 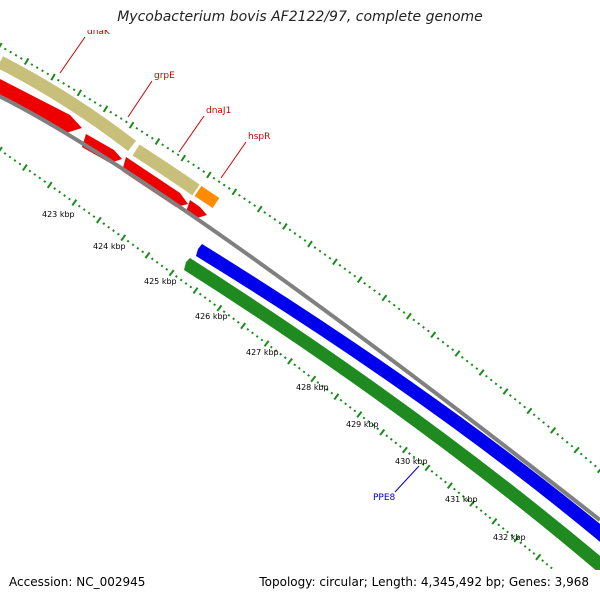 I want to click on gene-label-dnaJ1: dnaJ1, so click(x=218, y=111).